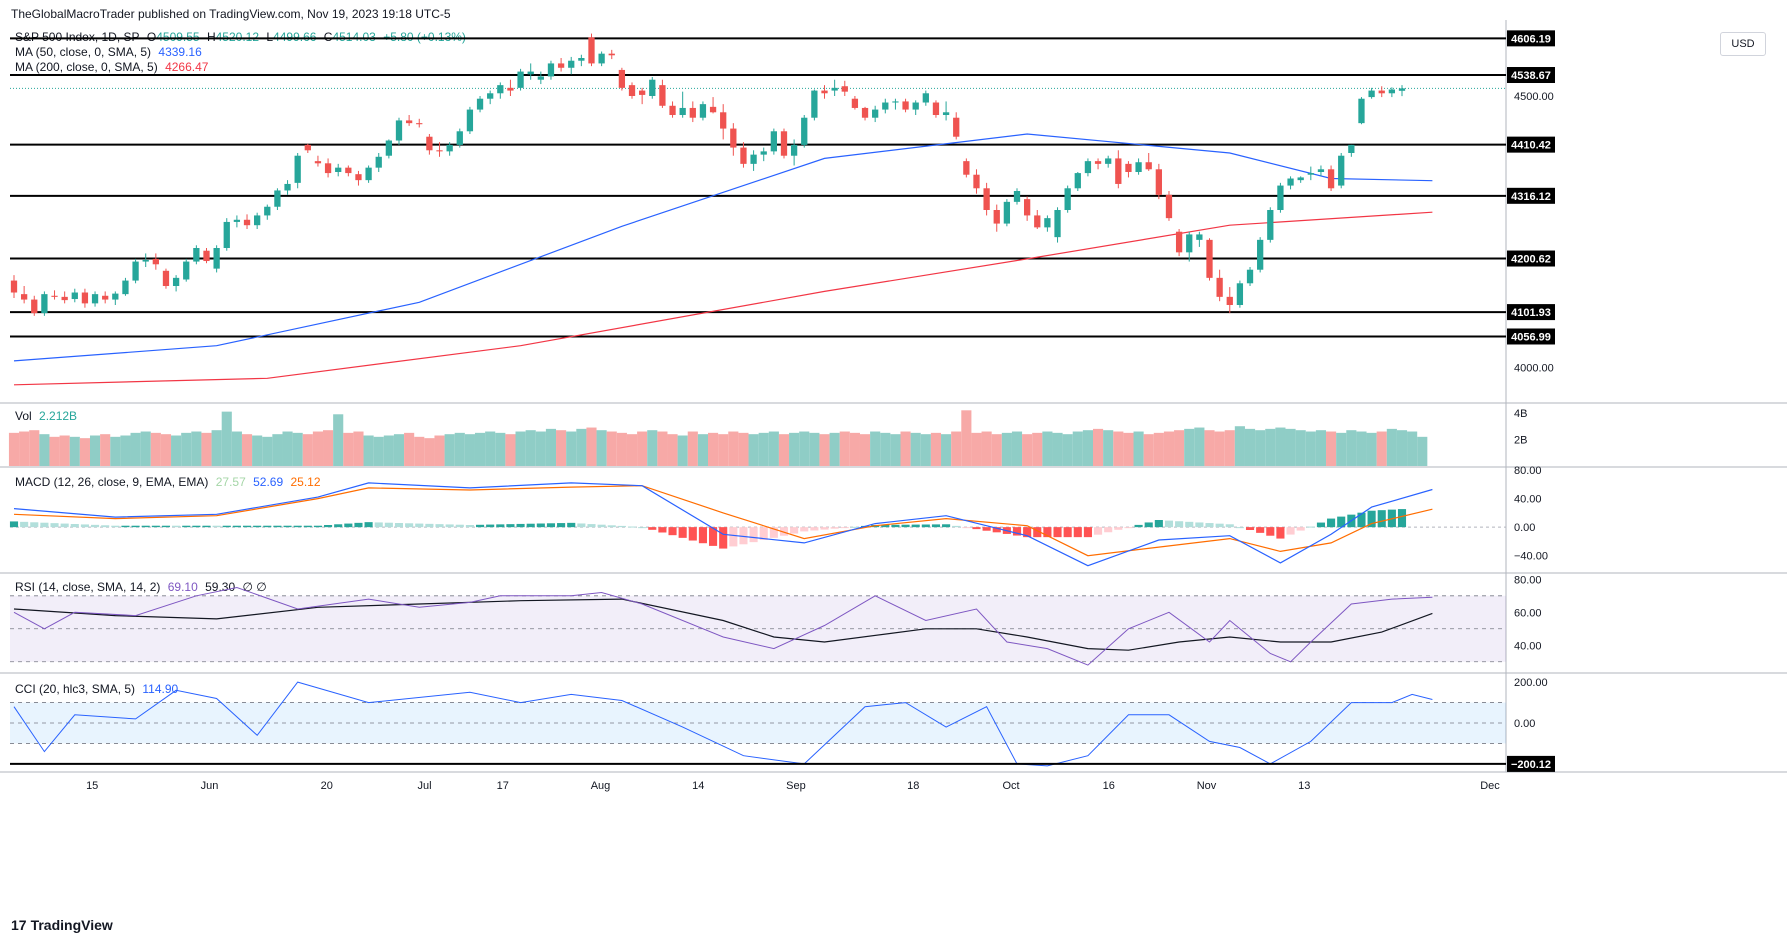  Describe the element at coordinates (77, 37) in the screenshot. I see `symbol-name: S&P 500 Index, 1D, SP` at that location.